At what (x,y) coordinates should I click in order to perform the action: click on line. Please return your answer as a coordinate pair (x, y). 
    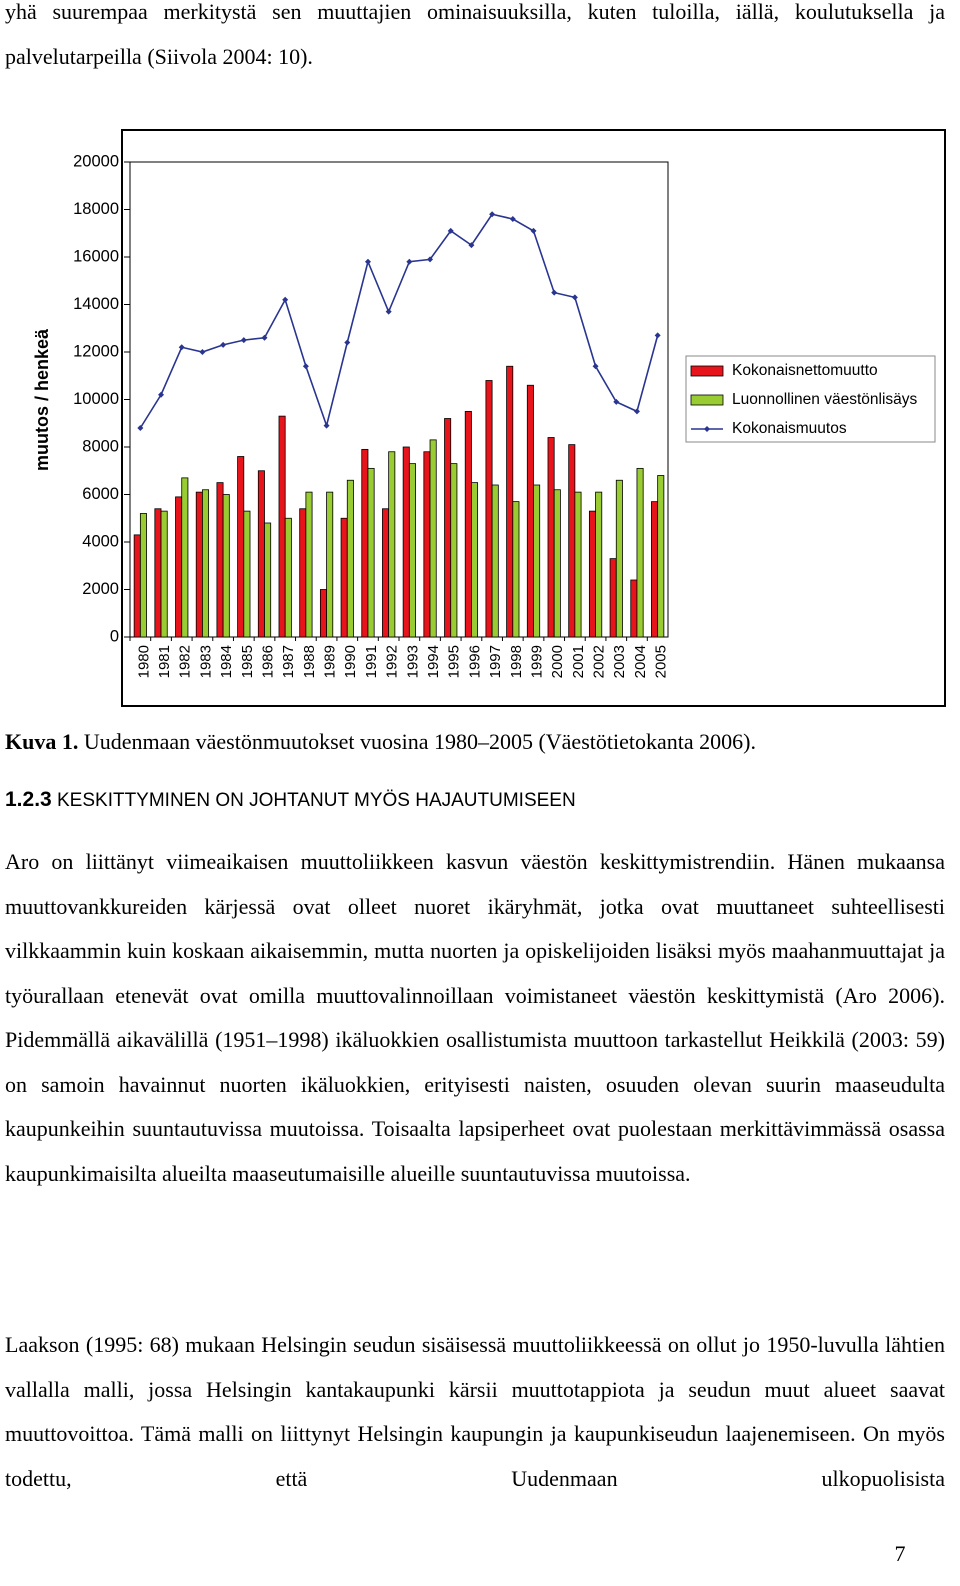
    Looking at the image, I should click on (399, 321).